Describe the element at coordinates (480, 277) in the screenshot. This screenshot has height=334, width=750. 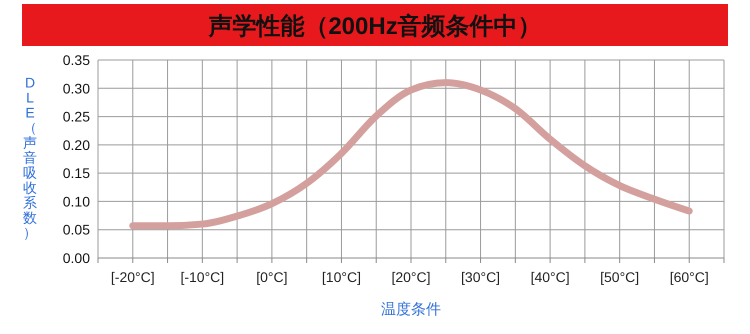
I see `x-tick-label: [30°C]` at that location.